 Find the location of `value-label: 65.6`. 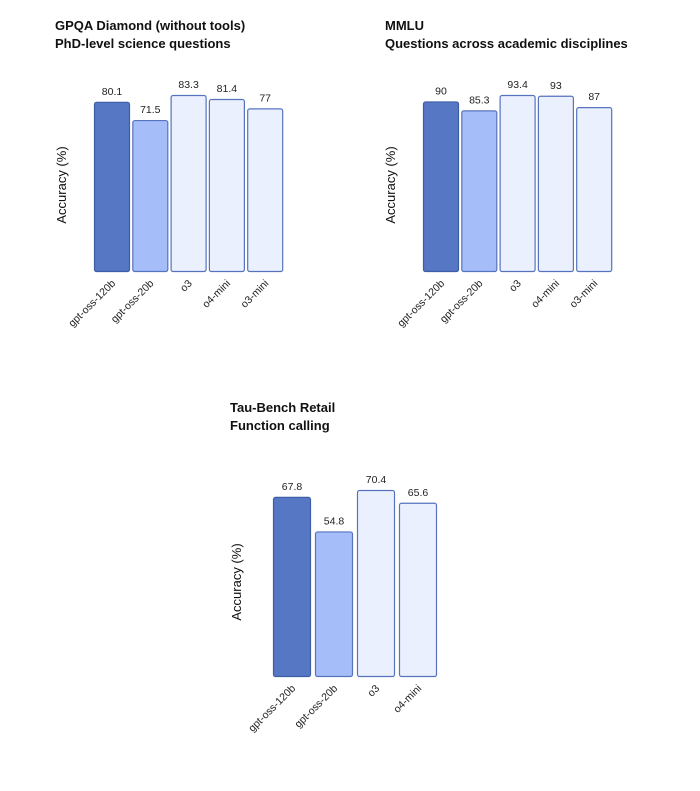

value-label: 65.6 is located at coordinates (418, 493).